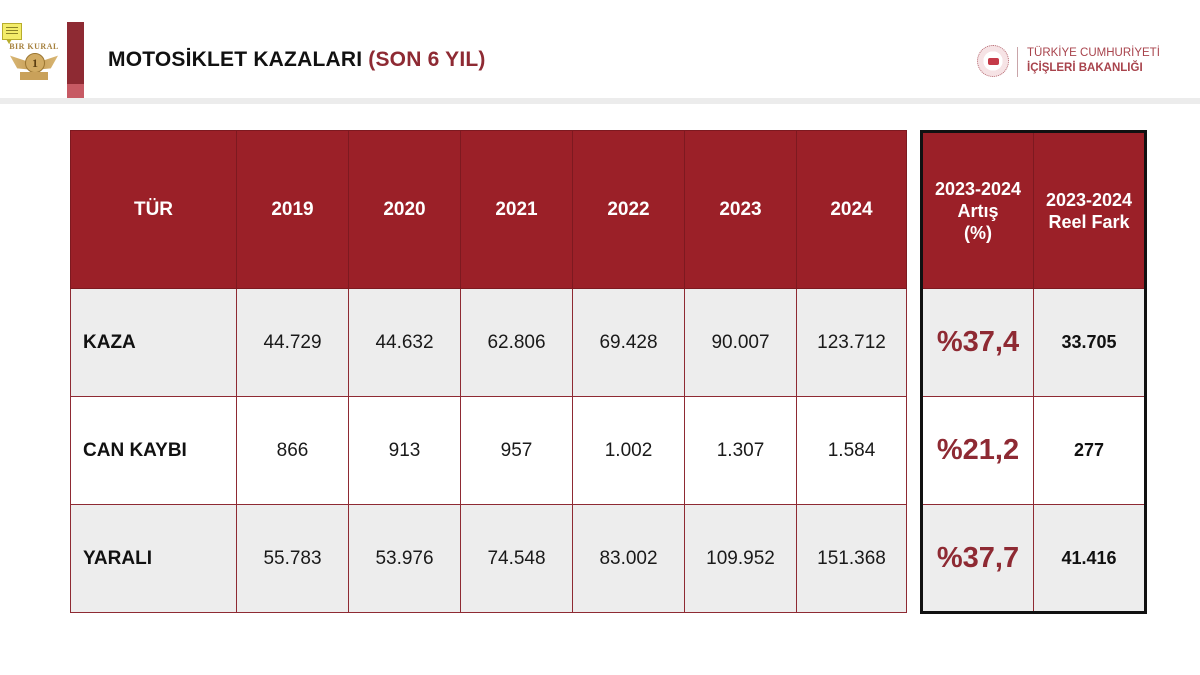  Describe the element at coordinates (427, 59) in the screenshot. I see `page-title-accent: (SON 6 YIL)` at that location.